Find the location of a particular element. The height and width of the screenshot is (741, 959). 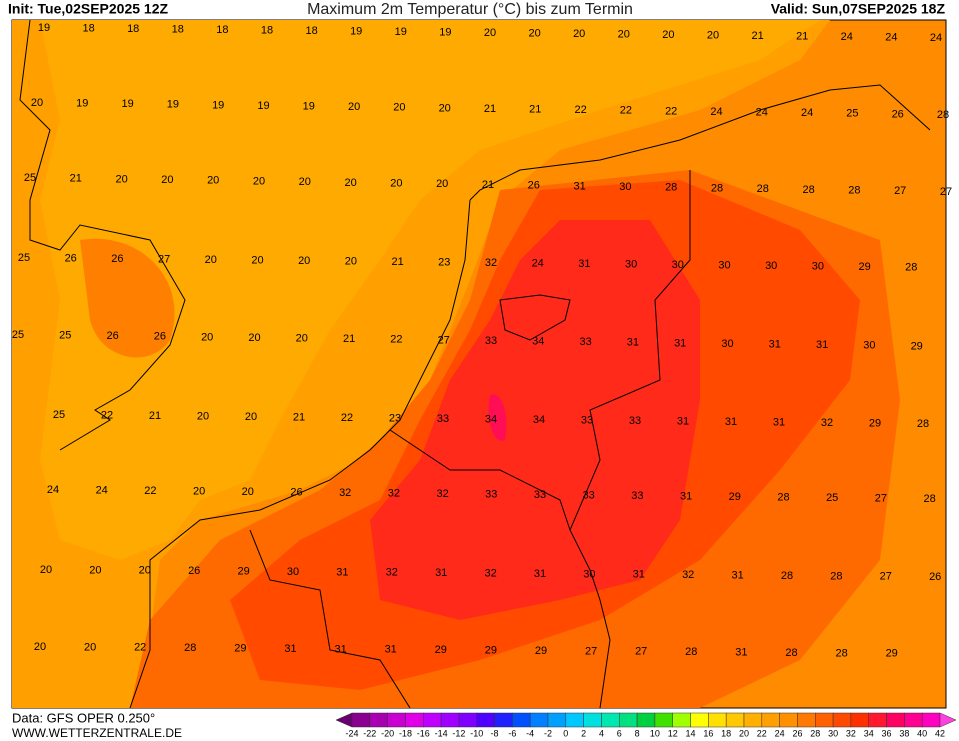

legend-tick-label: 38 is located at coordinates (904, 733).